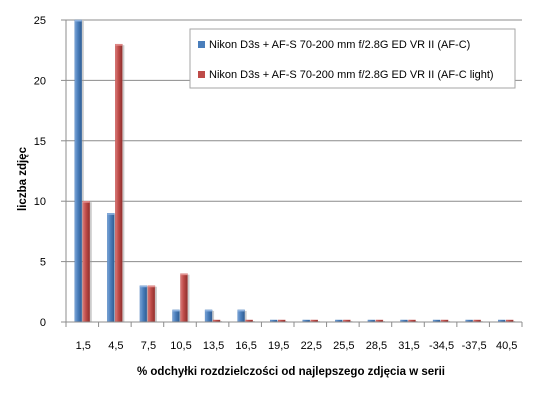 The image size is (550, 402). What do you see at coordinates (201, 74) in the screenshot?
I see `legend-swatch-af-c-light` at bounding box center [201, 74].